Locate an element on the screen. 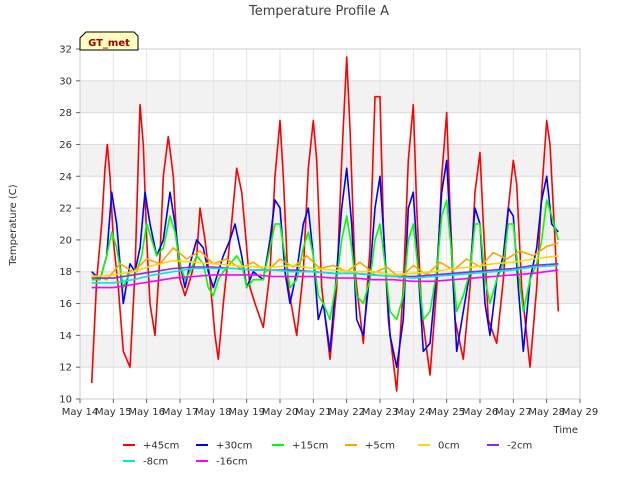 Image resolution: width=640 pixels, height=480 pixels. y-tick-label: 32 is located at coordinates (65, 50).